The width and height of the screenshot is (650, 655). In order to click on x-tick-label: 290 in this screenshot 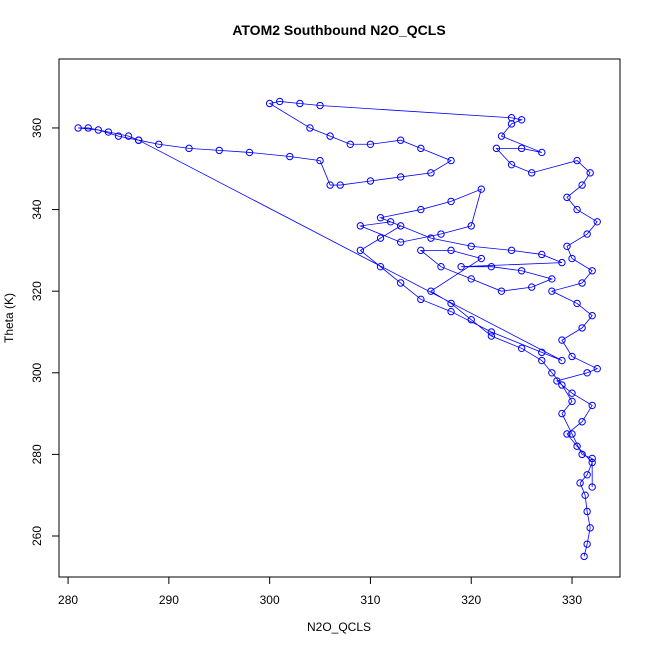, I will do `click(169, 600)`.